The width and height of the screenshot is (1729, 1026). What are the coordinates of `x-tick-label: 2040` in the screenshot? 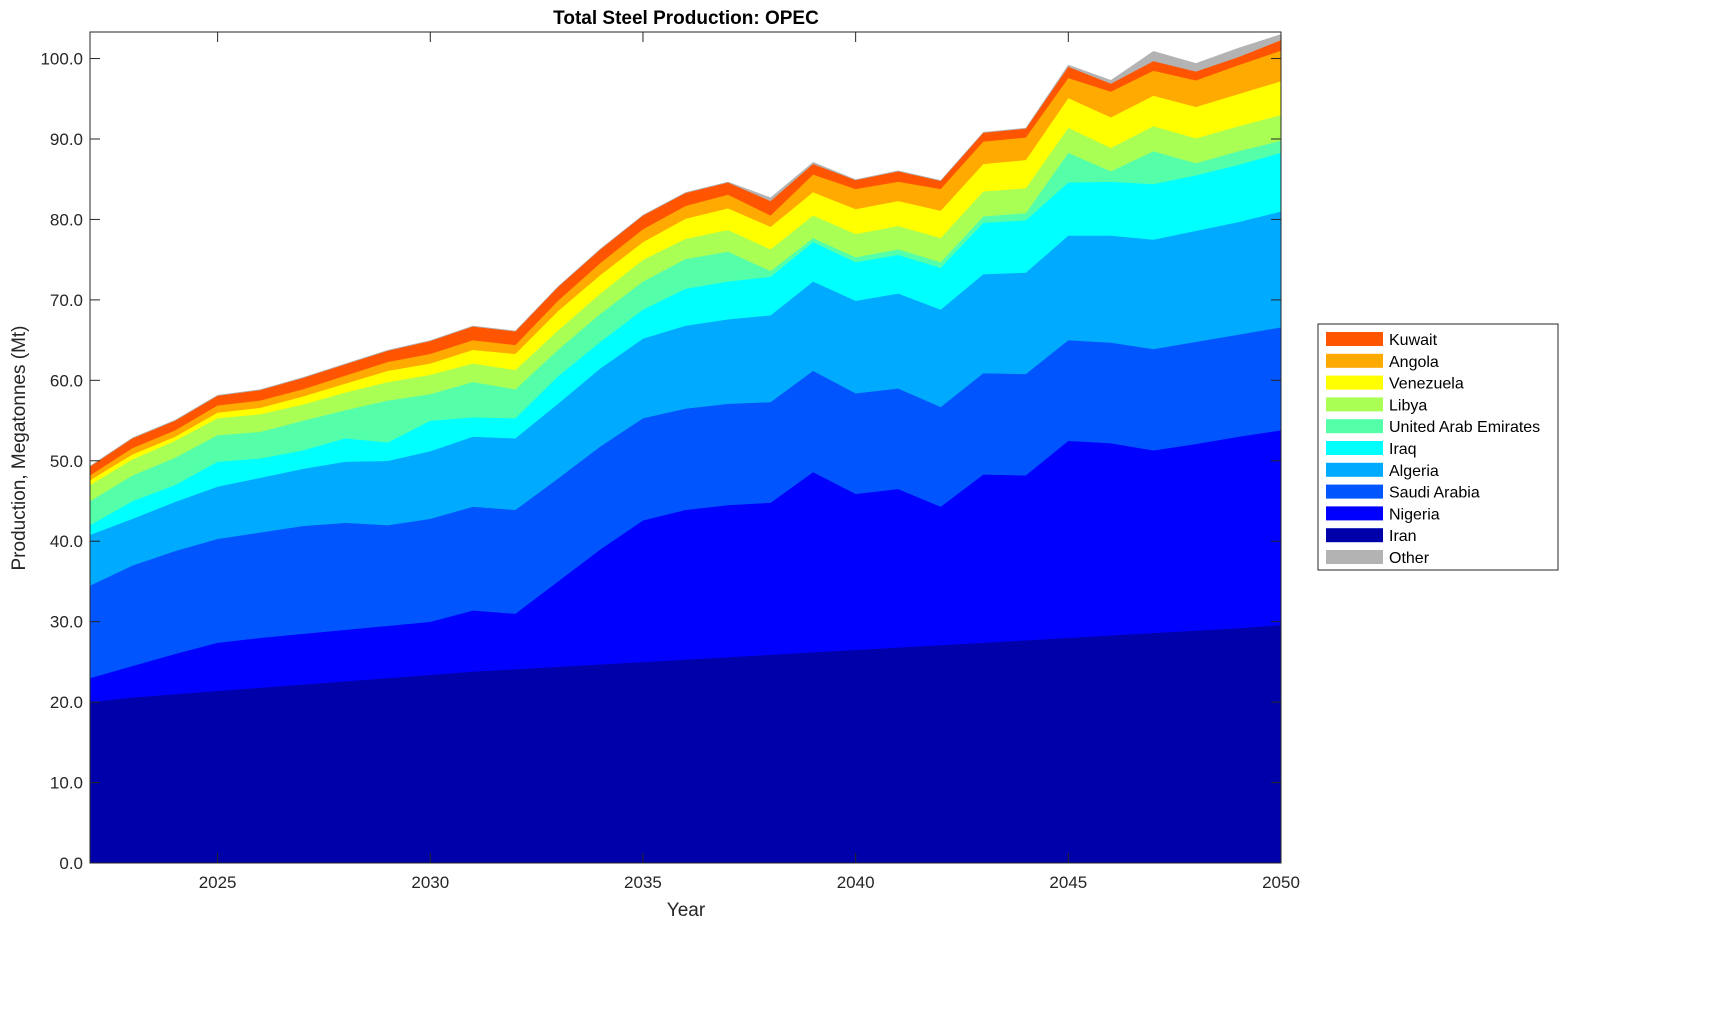 It's located at (856, 882).